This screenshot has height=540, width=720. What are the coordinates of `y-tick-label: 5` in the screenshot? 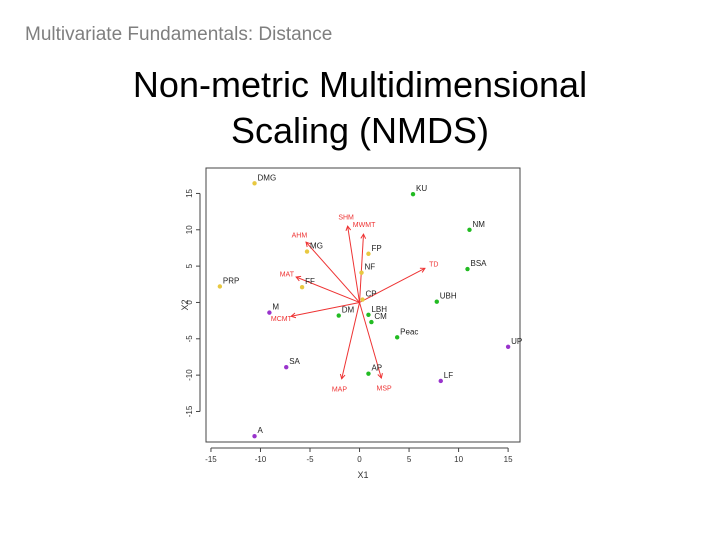 It's located at (189, 265).